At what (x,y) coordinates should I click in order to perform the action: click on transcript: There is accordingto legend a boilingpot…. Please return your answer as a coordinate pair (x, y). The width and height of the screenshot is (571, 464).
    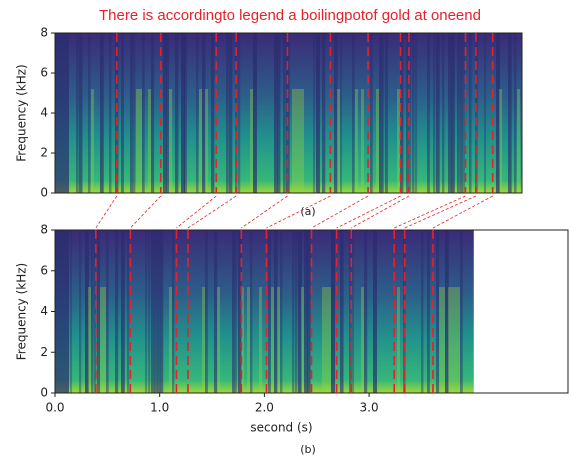
    Looking at the image, I should click on (290, 15).